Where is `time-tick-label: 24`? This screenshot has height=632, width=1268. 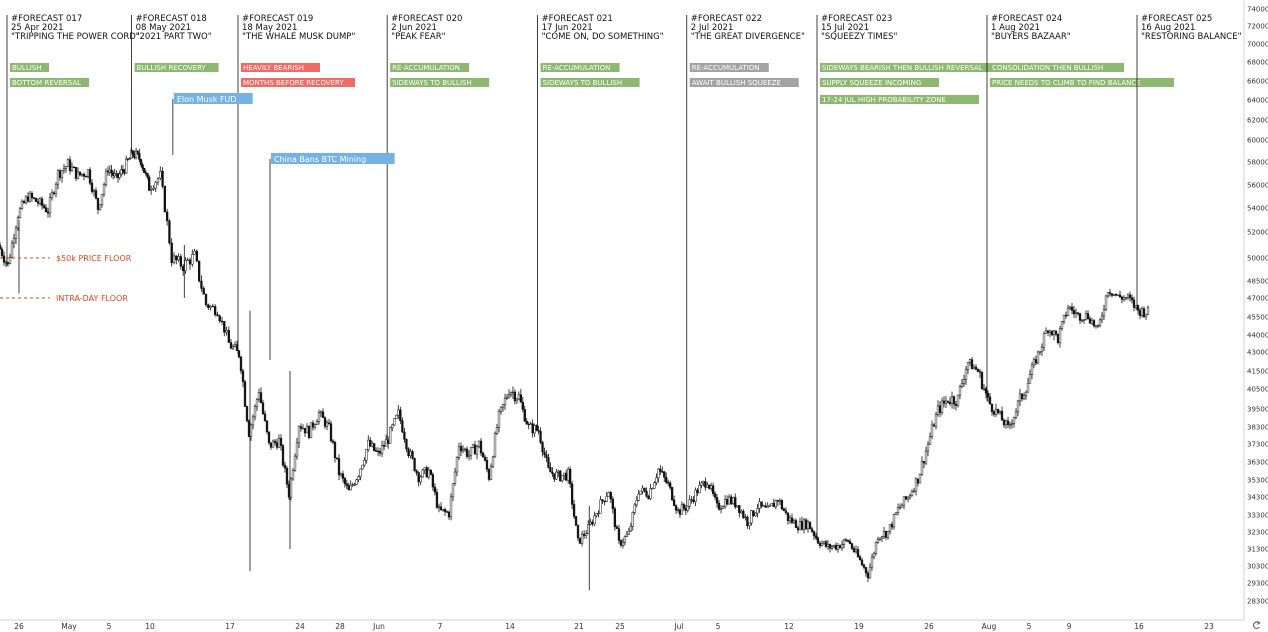 time-tick-label: 24 is located at coordinates (300, 626).